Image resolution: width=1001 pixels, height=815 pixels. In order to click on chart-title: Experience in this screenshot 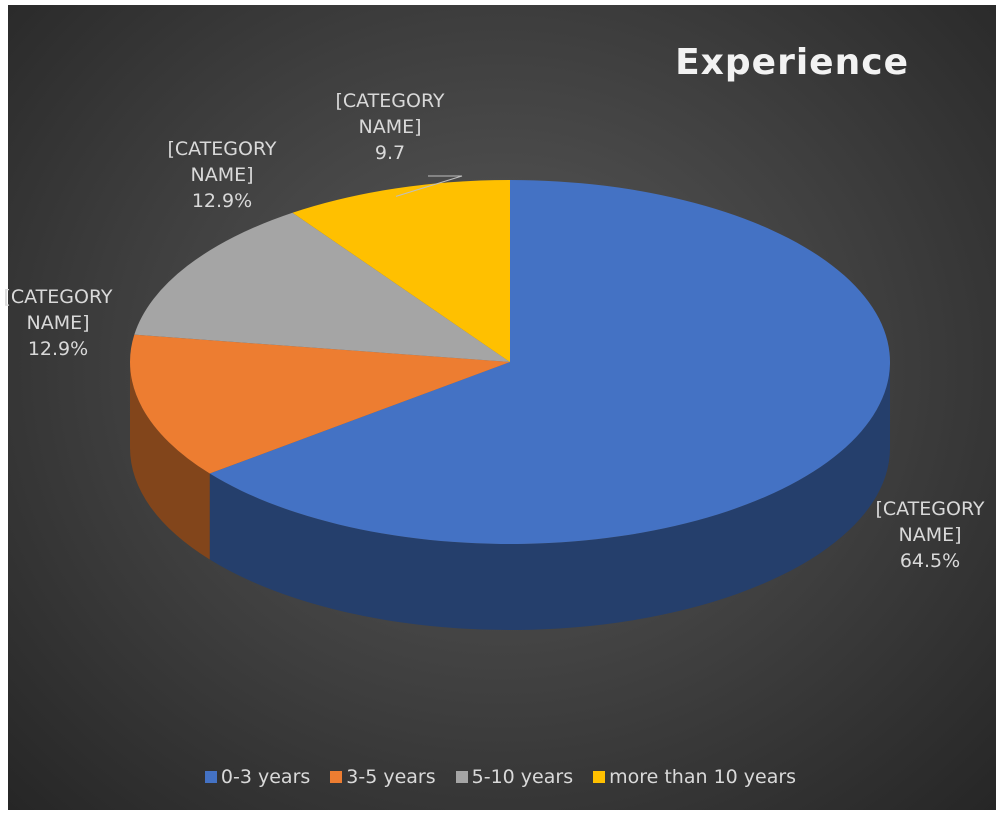, I will do `click(792, 62)`.